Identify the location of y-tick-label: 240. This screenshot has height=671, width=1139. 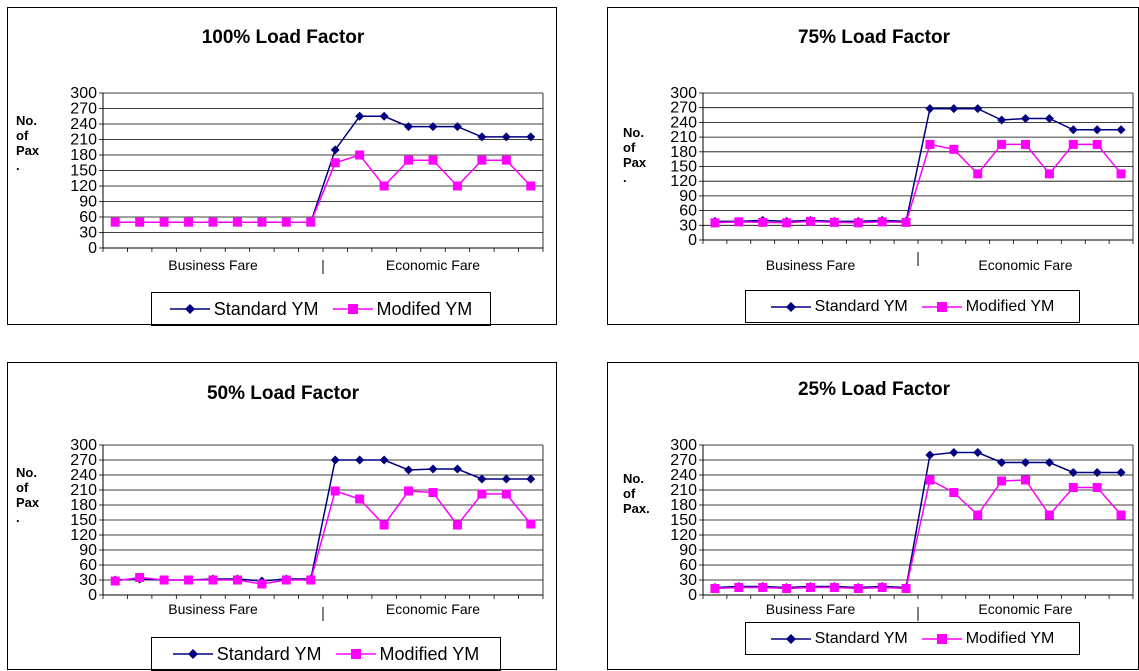
(683, 122).